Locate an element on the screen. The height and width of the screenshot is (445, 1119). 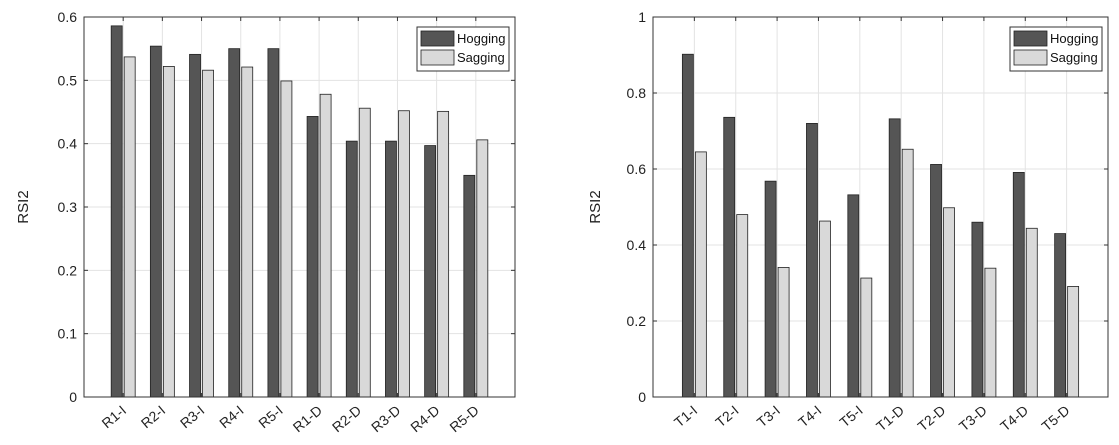
bar-sagging-r4-d is located at coordinates (443, 254).